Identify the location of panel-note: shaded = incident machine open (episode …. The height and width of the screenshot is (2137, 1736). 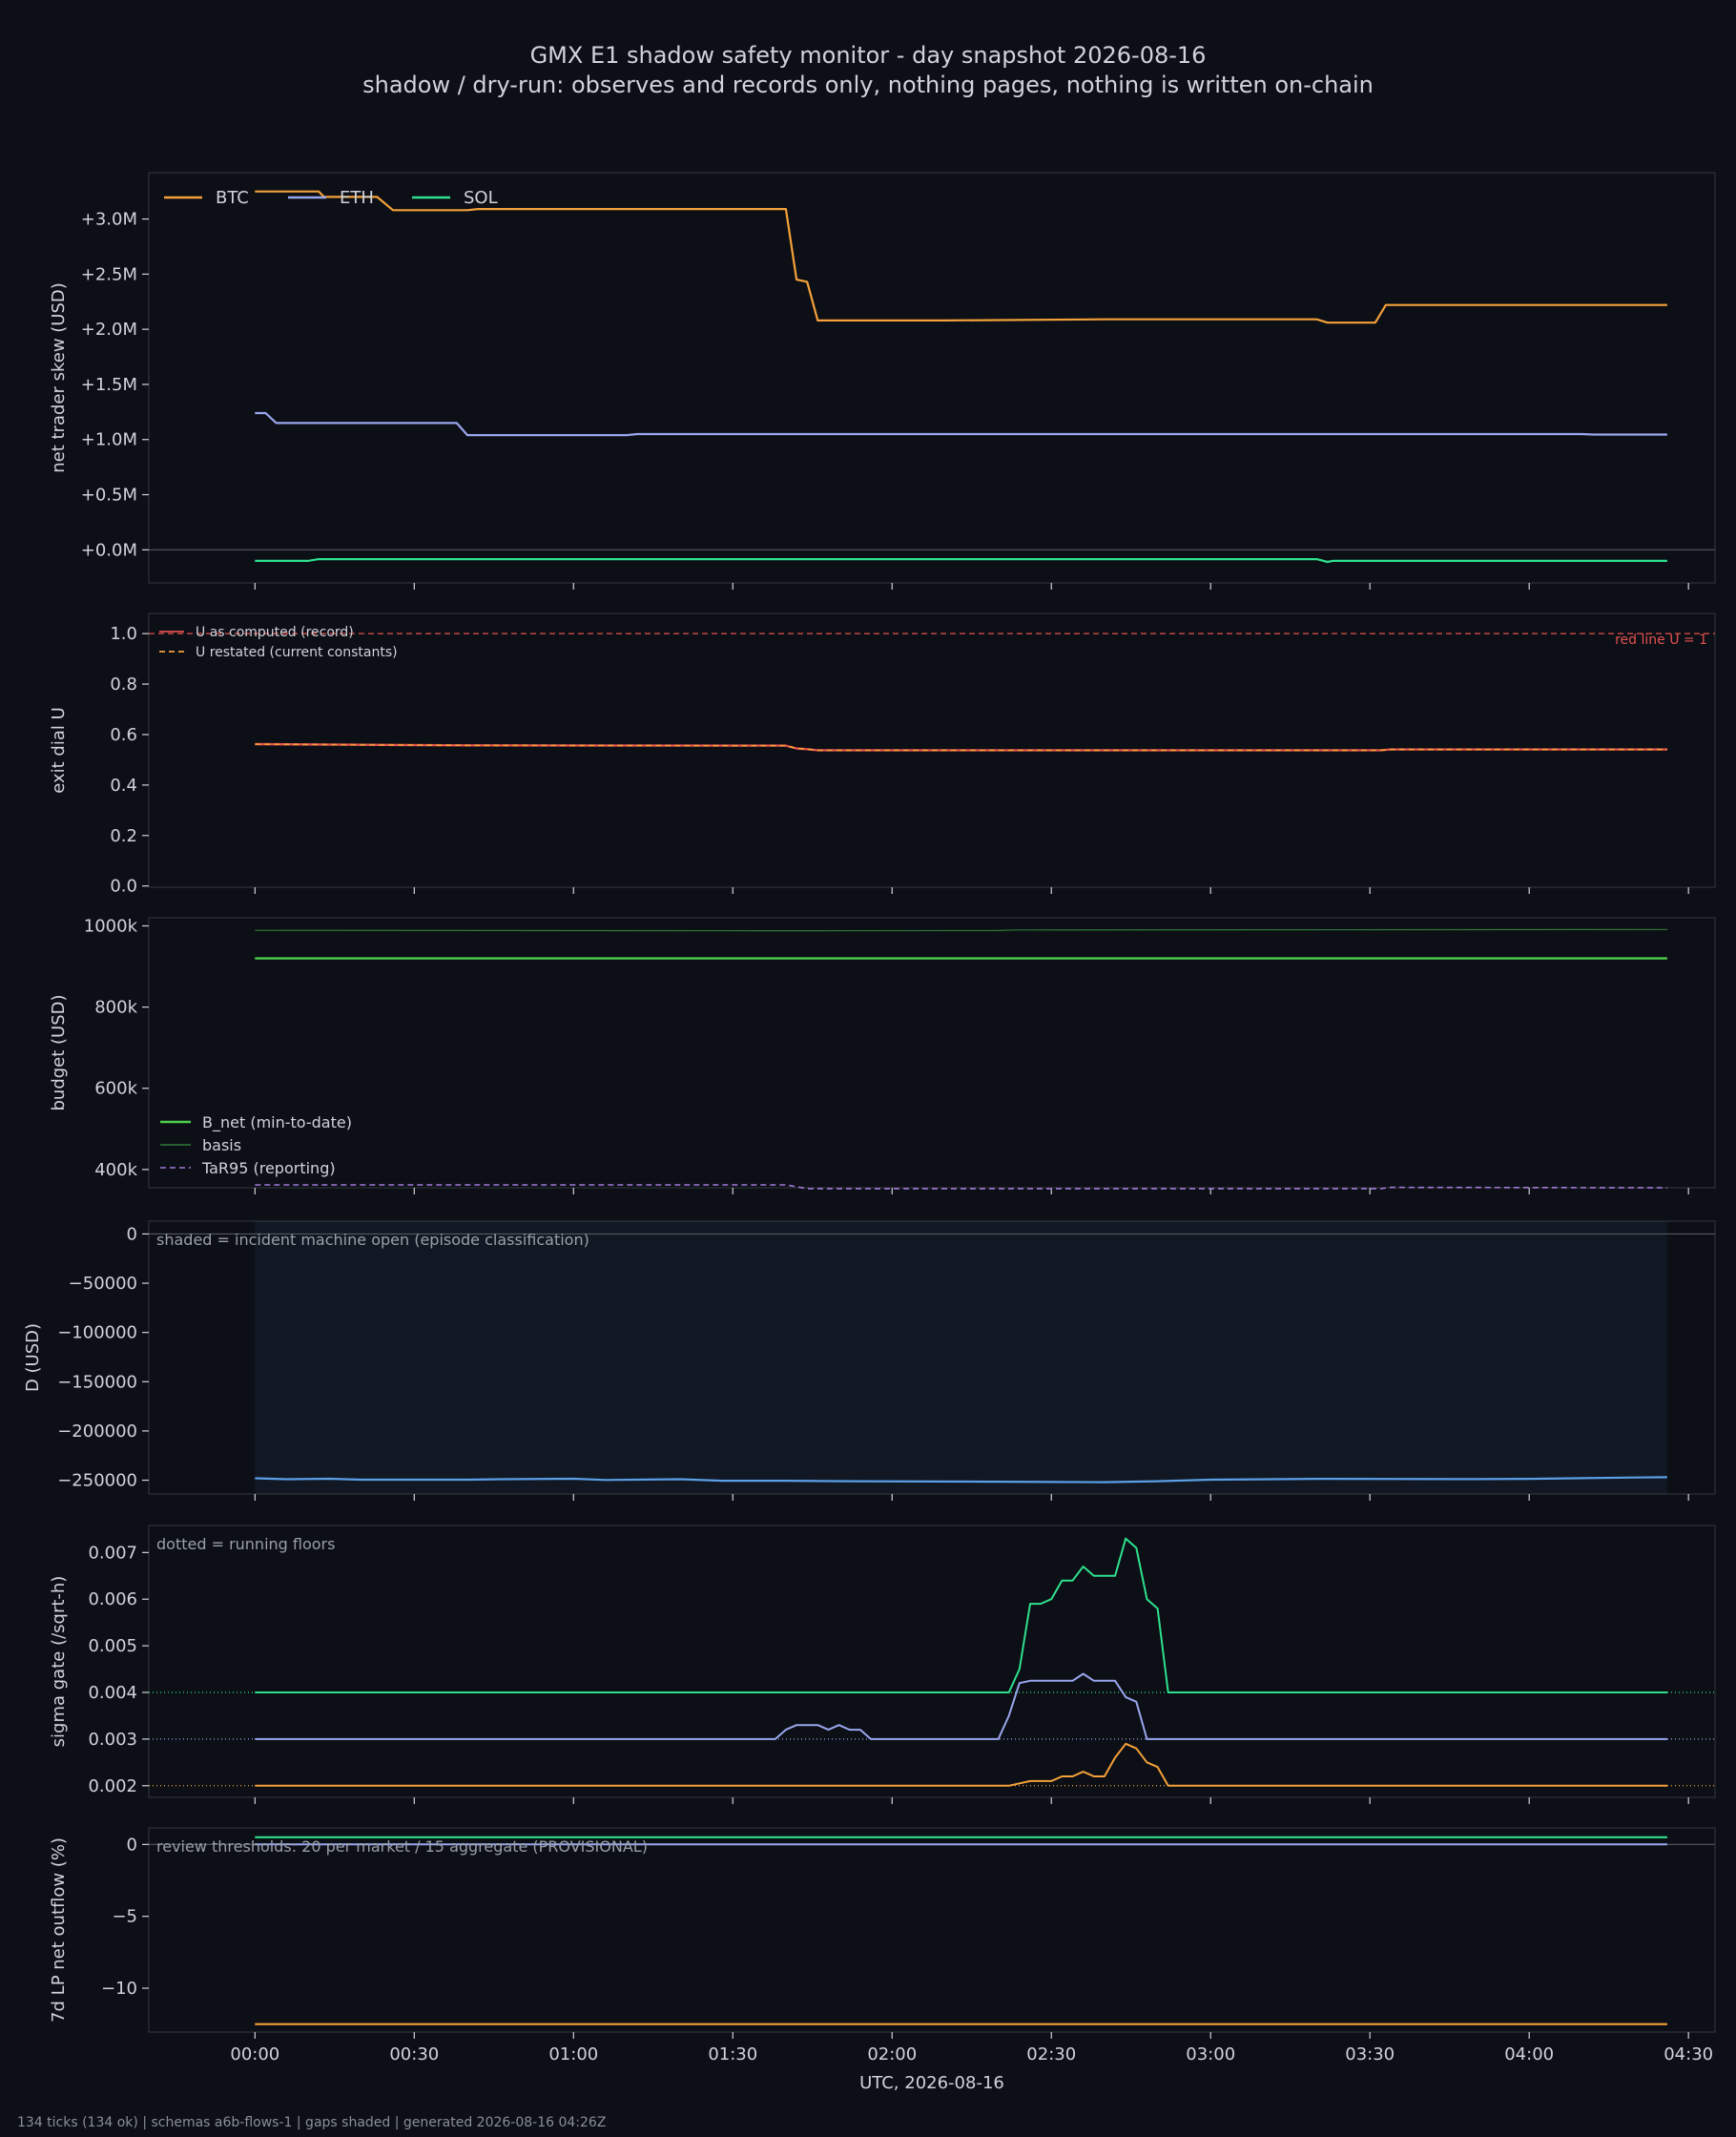
(372, 1240).